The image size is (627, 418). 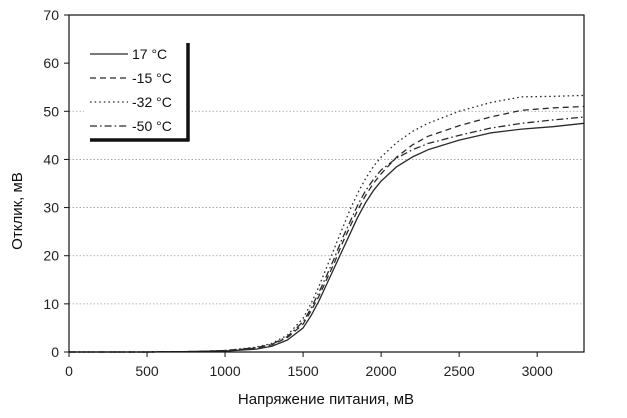 I want to click on x-tick-label: 1500, so click(x=303, y=371).